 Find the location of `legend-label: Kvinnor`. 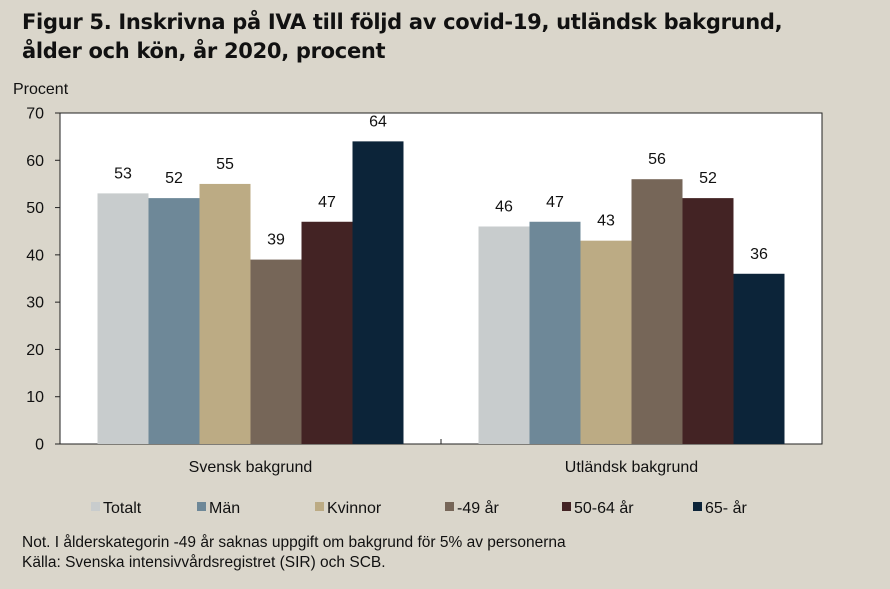

legend-label: Kvinnor is located at coordinates (354, 508).